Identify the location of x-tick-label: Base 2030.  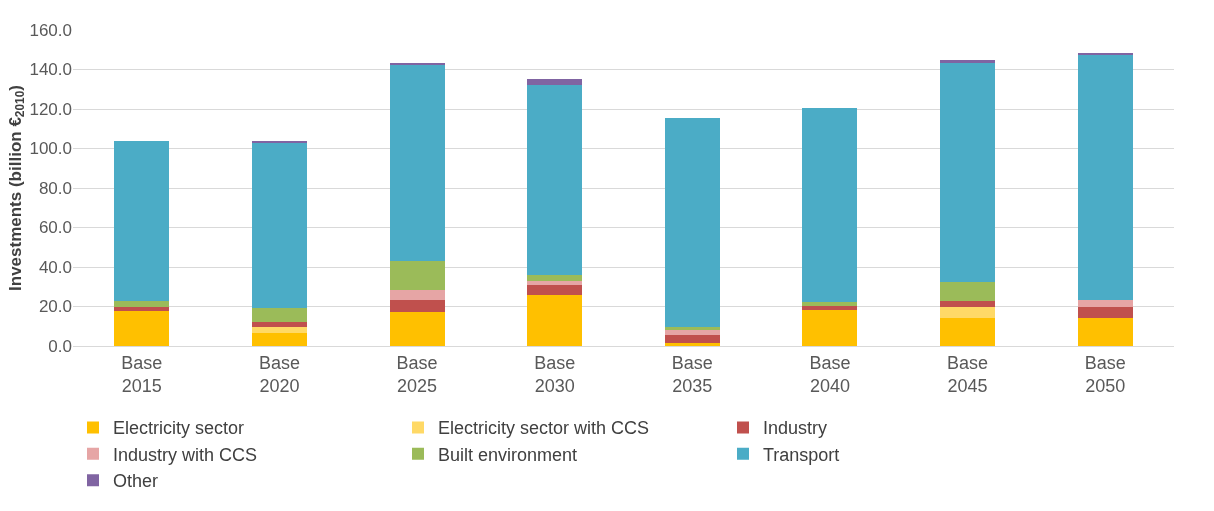
(555, 374).